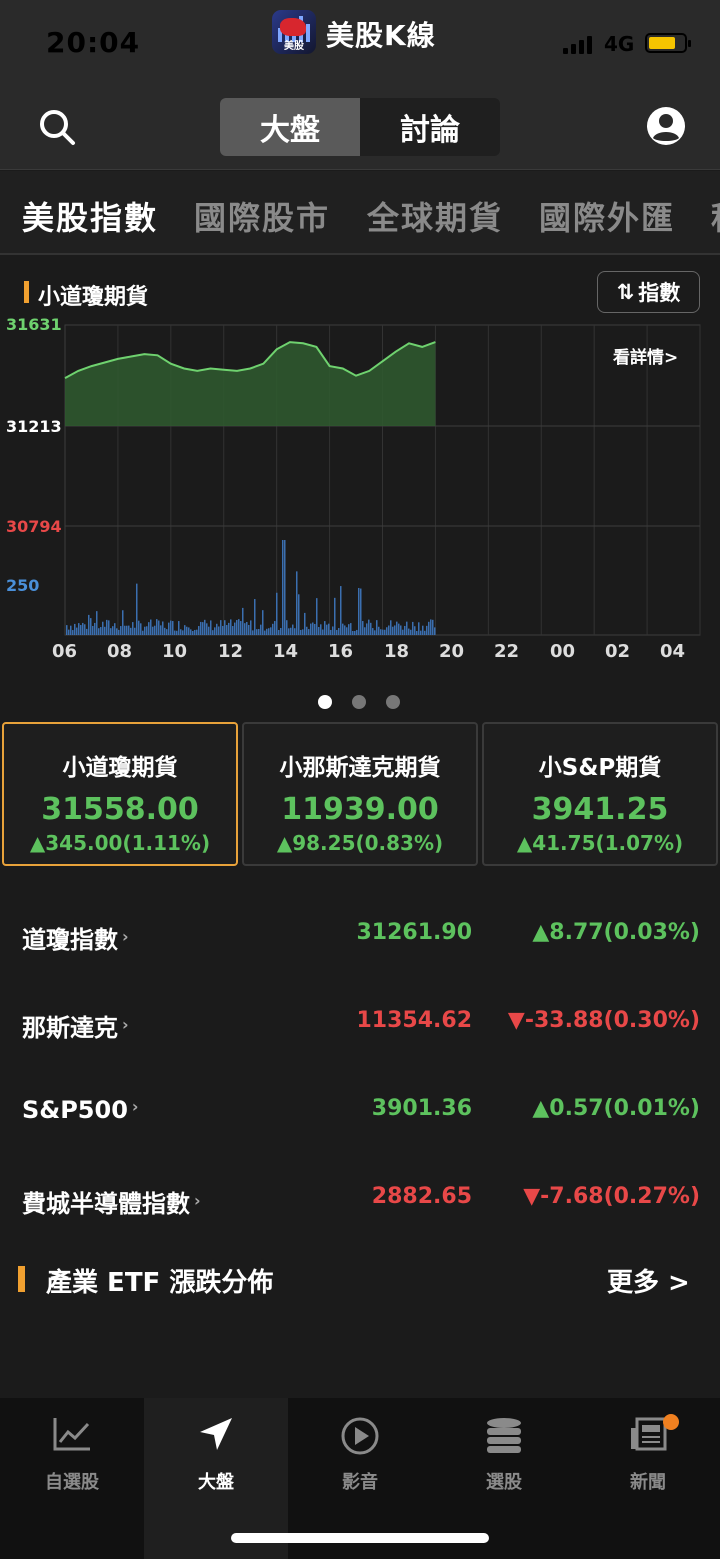  I want to click on page-indicator, so click(359, 702).